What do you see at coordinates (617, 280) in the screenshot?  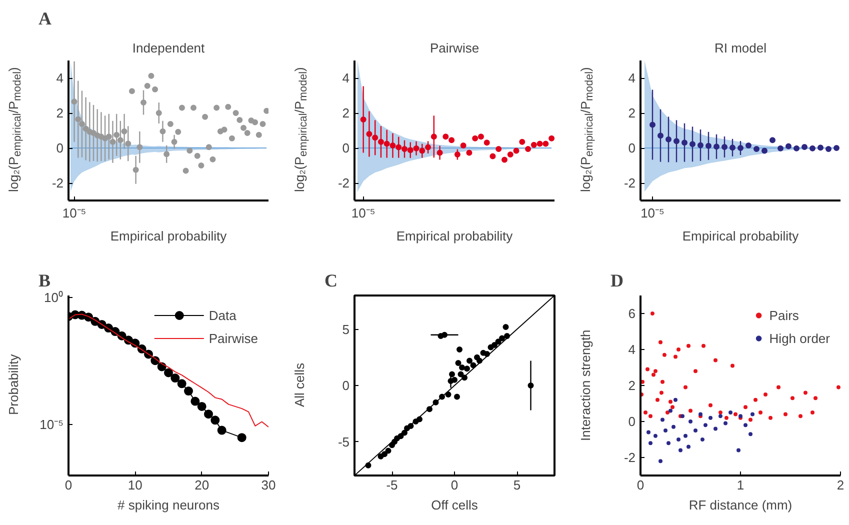 I see `text: D` at bounding box center [617, 280].